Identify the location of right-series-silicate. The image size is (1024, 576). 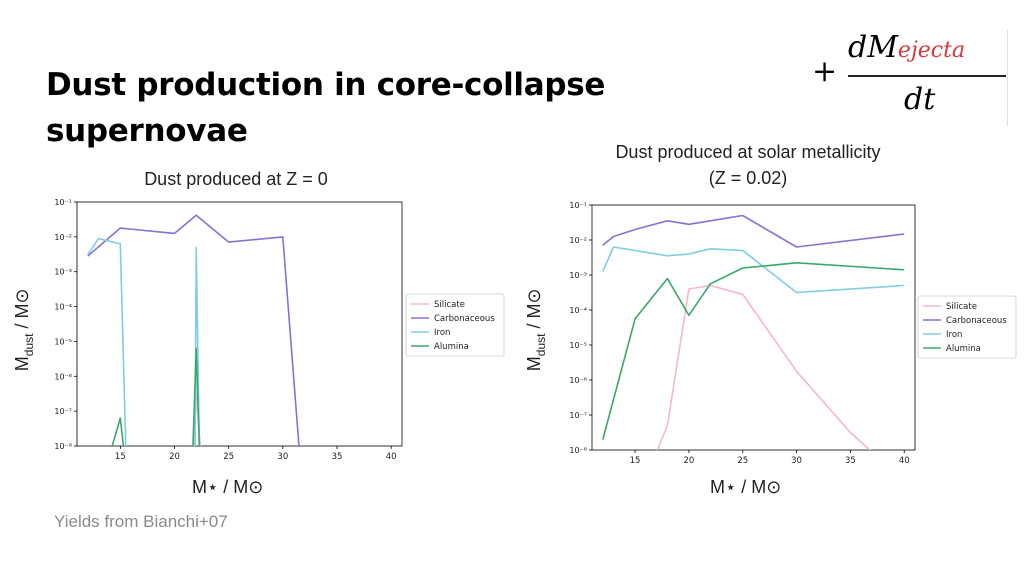
(764, 367).